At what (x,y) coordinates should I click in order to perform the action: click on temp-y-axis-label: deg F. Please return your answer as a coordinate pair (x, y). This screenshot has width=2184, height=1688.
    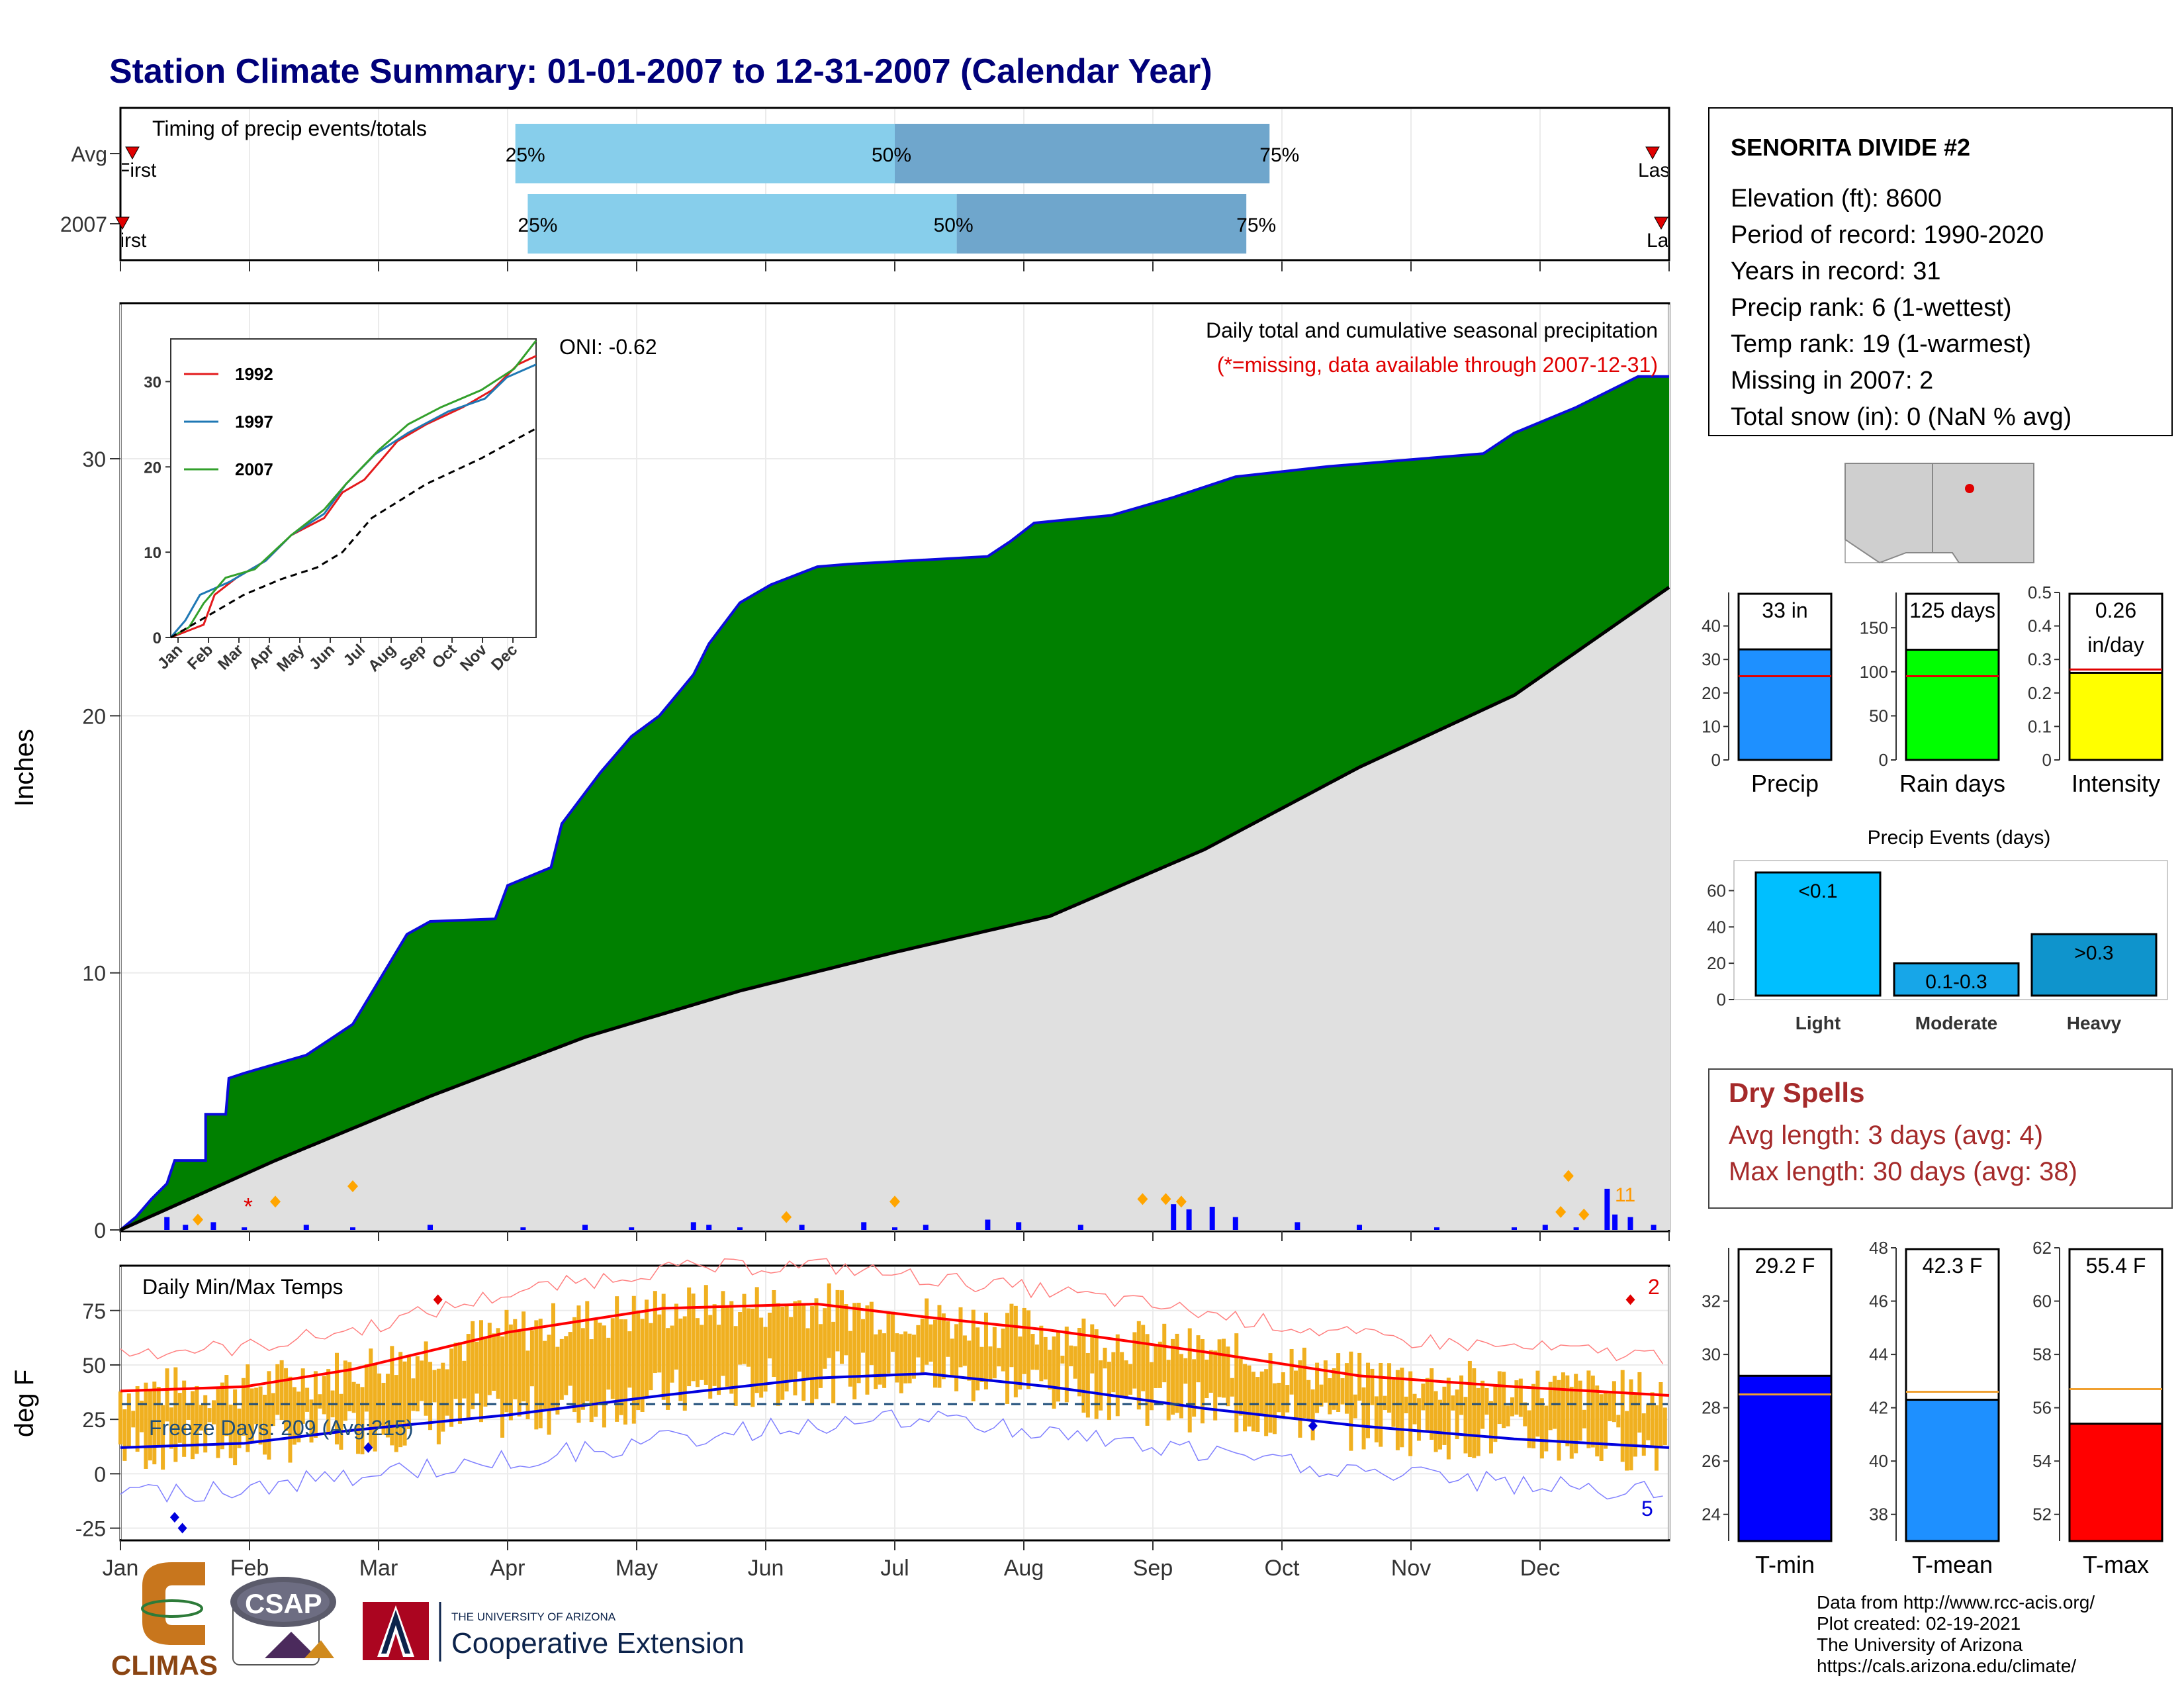
    Looking at the image, I should click on (24, 1403).